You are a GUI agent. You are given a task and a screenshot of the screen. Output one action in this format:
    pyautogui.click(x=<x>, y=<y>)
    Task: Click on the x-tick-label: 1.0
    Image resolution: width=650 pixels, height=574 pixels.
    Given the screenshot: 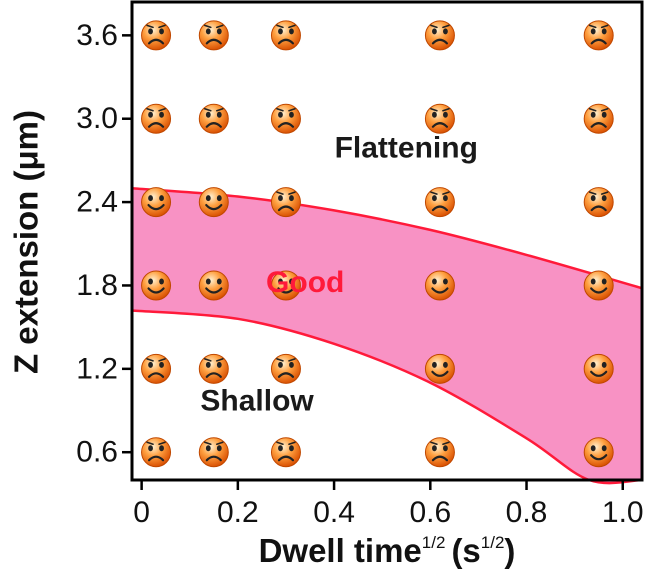 What is the action you would take?
    pyautogui.click(x=623, y=512)
    